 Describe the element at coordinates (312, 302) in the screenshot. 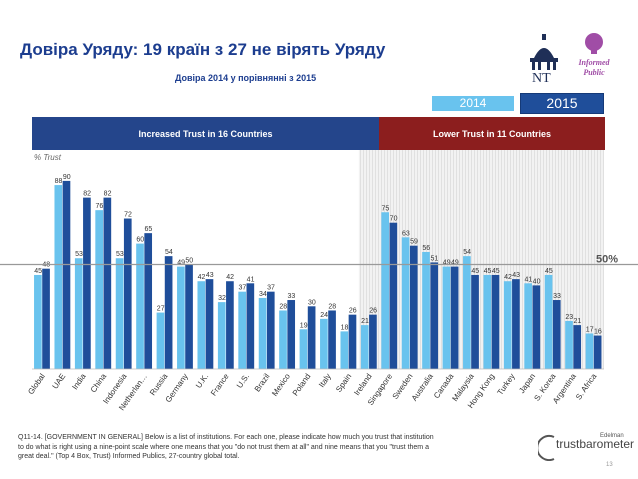

I see `data-label-2015-Poland: 30` at that location.